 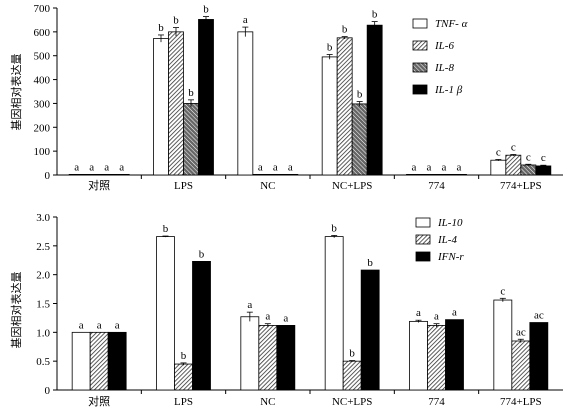 I want to click on top-legend: TNF- α IL-6 IL-8 IL-1 β, so click(x=440, y=57).